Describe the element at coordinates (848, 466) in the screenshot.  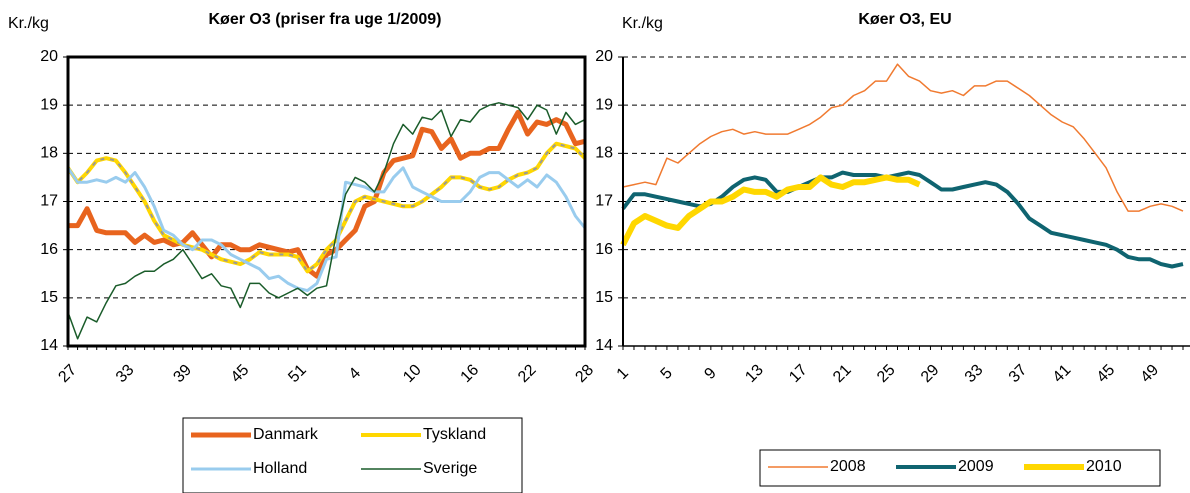
I see `legend-label: 2008` at that location.